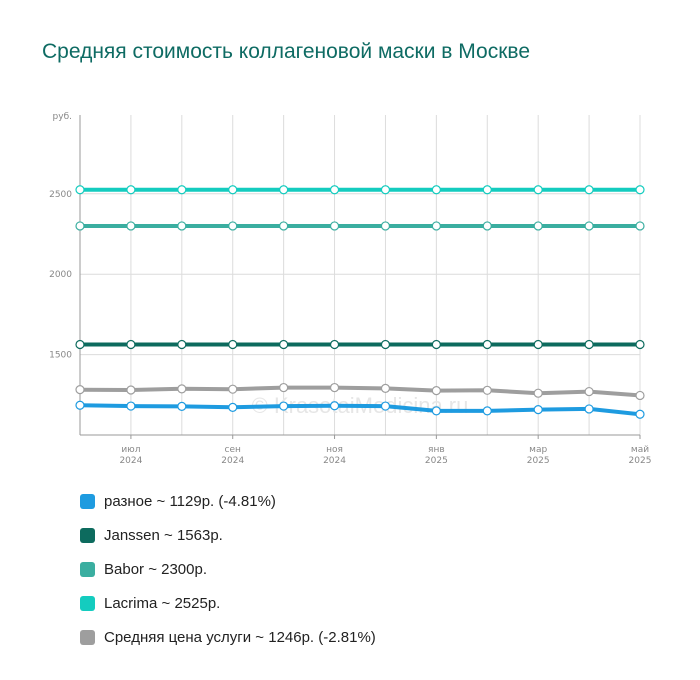 The image size is (700, 680). What do you see at coordinates (156, 569) in the screenshot?
I see `legend-label: Babor ~ 2300р.` at bounding box center [156, 569].